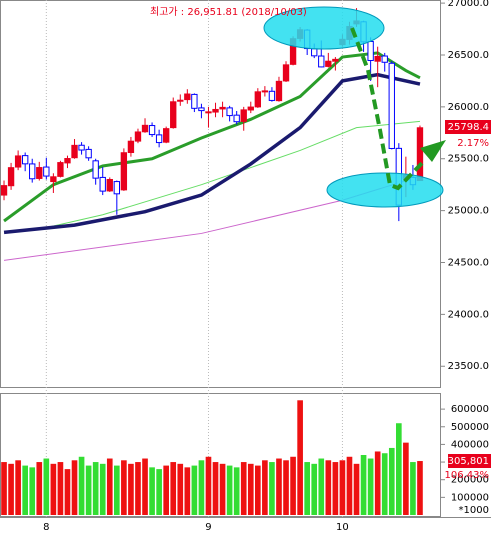 Image resolution: width=491 pixels, height=537 pixels. What do you see at coordinates (468, 159) in the screenshot?
I see `y-tick-label: 25500.0` at bounding box center [468, 159].